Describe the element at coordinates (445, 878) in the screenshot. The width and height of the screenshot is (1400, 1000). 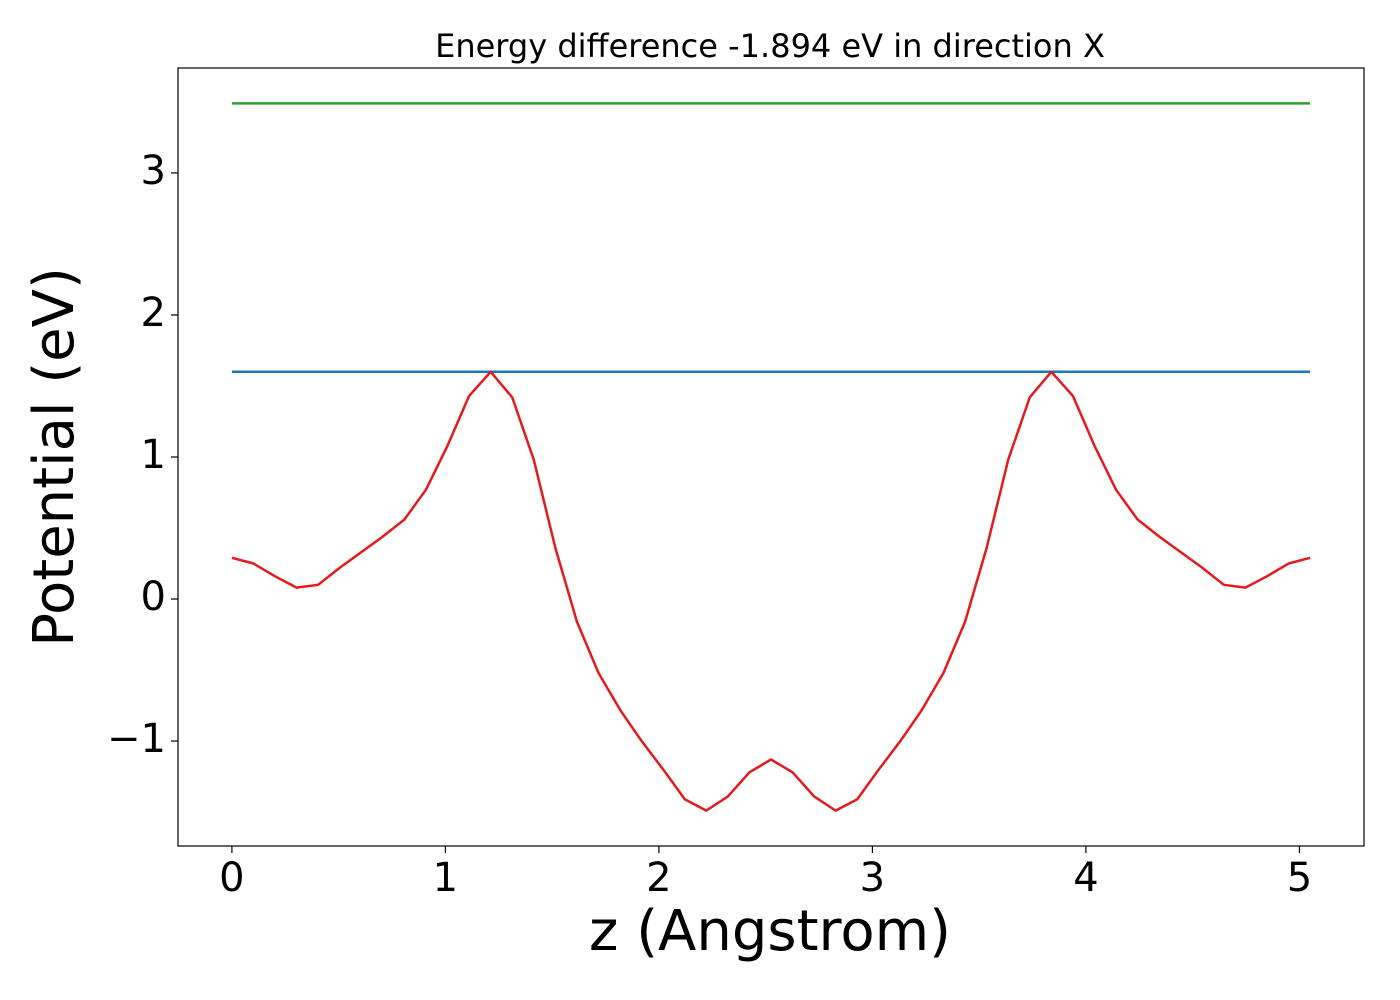
I see `x-tick-label: 1` at that location.